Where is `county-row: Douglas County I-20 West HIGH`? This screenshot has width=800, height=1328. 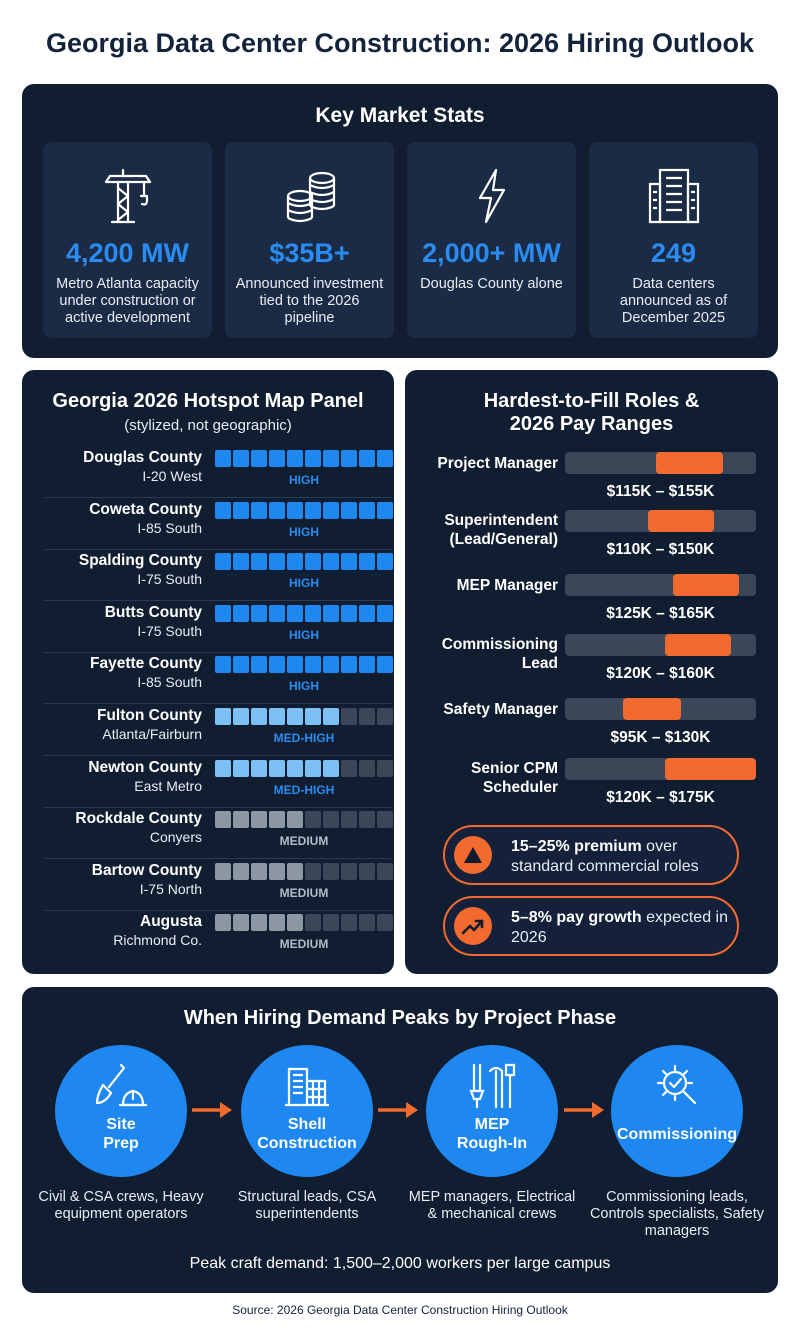
county-row: Douglas County I-20 West HIGH is located at coordinates (218, 472).